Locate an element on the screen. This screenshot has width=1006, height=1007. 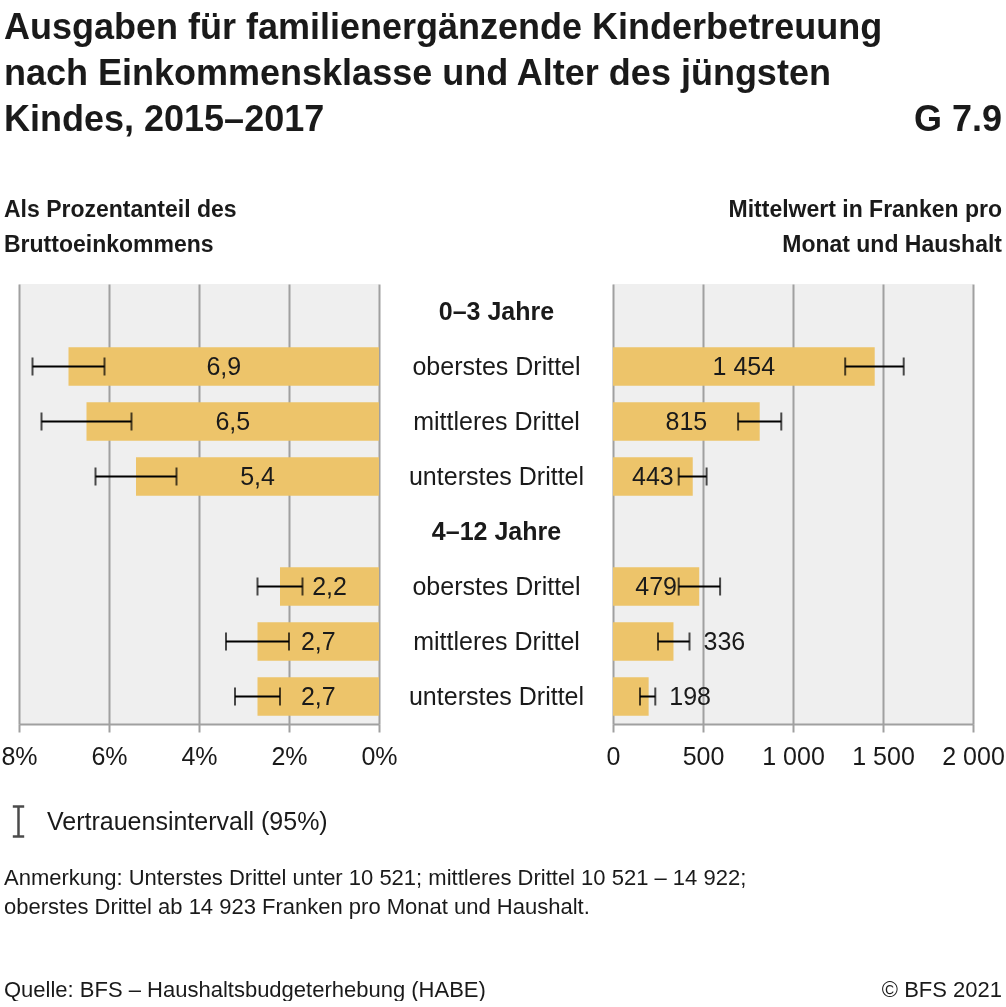
text: G 7.9 is located at coordinates (957, 118).